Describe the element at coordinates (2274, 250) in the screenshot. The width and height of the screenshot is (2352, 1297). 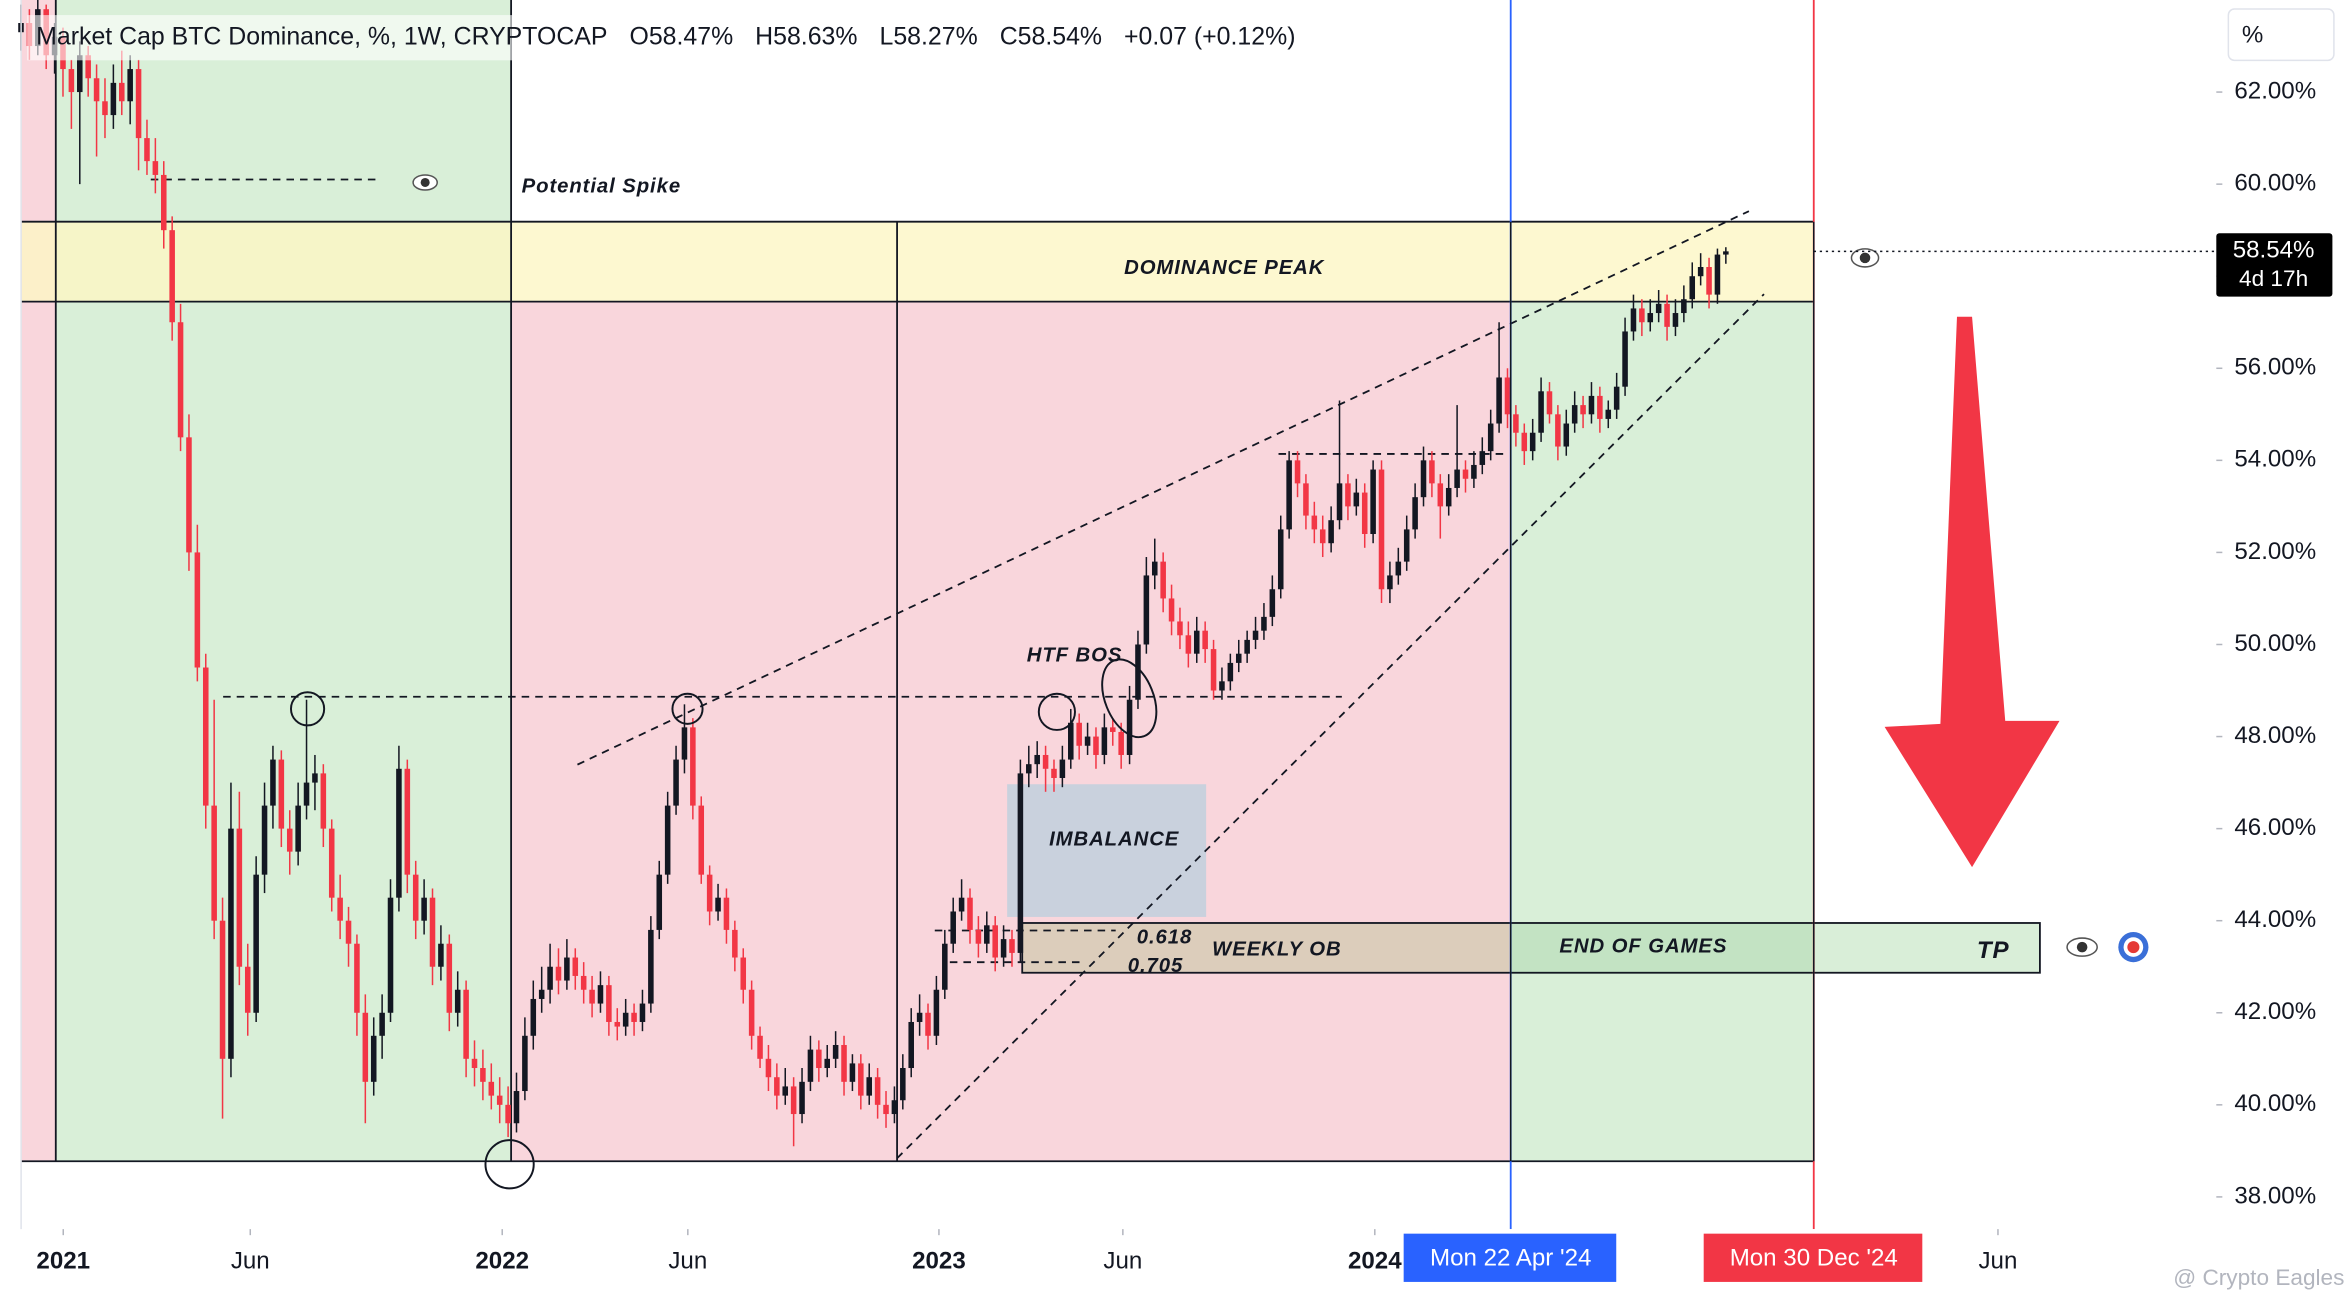
I see `price-label: 58.54%` at that location.